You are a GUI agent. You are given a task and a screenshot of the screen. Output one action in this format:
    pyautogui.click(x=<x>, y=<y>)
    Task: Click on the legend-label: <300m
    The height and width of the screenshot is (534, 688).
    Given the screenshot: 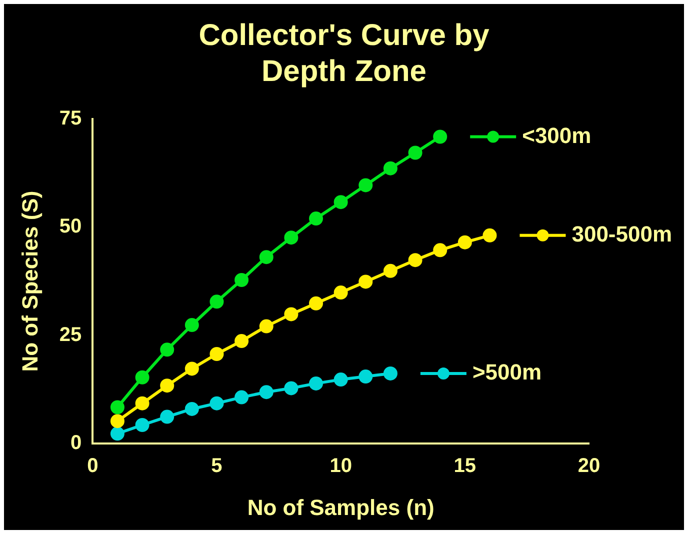 What is the action you would take?
    pyautogui.click(x=557, y=135)
    